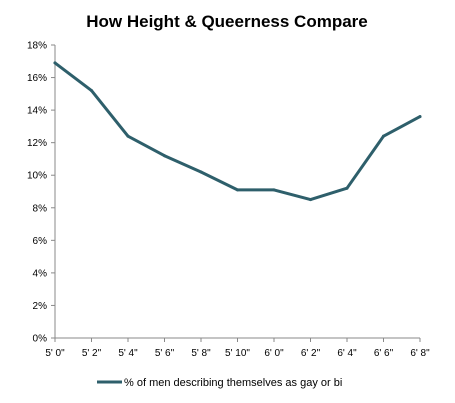 The width and height of the screenshot is (455, 403). I want to click on x-tick-label: 6' 2", so click(311, 353).